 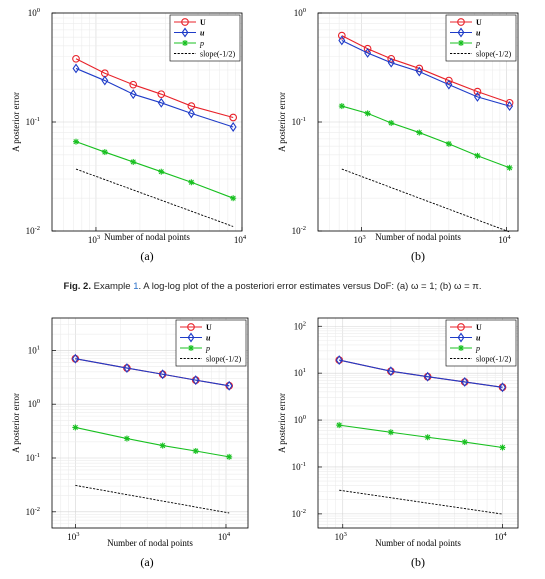 What do you see at coordinates (478, 338) in the screenshot?
I see `legend-label-u: u` at bounding box center [478, 338].